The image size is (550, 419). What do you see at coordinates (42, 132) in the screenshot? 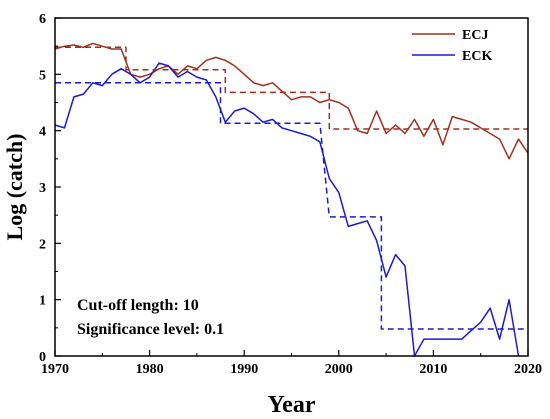
I see `y-tick-label: 4` at bounding box center [42, 132].